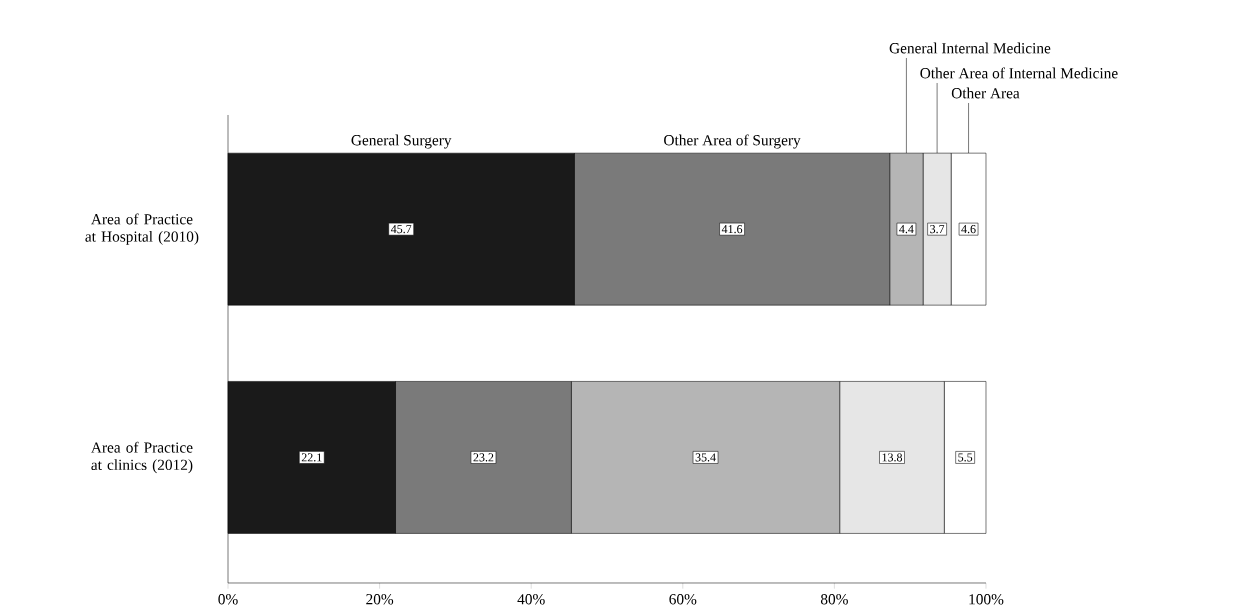 The image size is (1240, 611). Describe the element at coordinates (732, 141) in the screenshot. I see `series-label: Other Area of Surgery` at that location.